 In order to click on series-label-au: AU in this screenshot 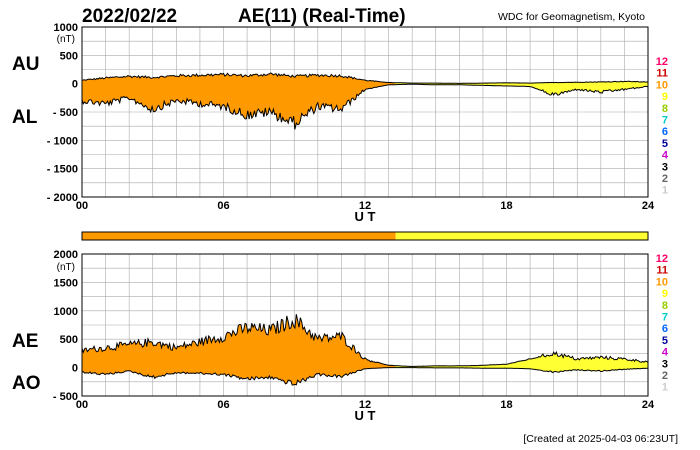, I will do `click(25, 64)`.